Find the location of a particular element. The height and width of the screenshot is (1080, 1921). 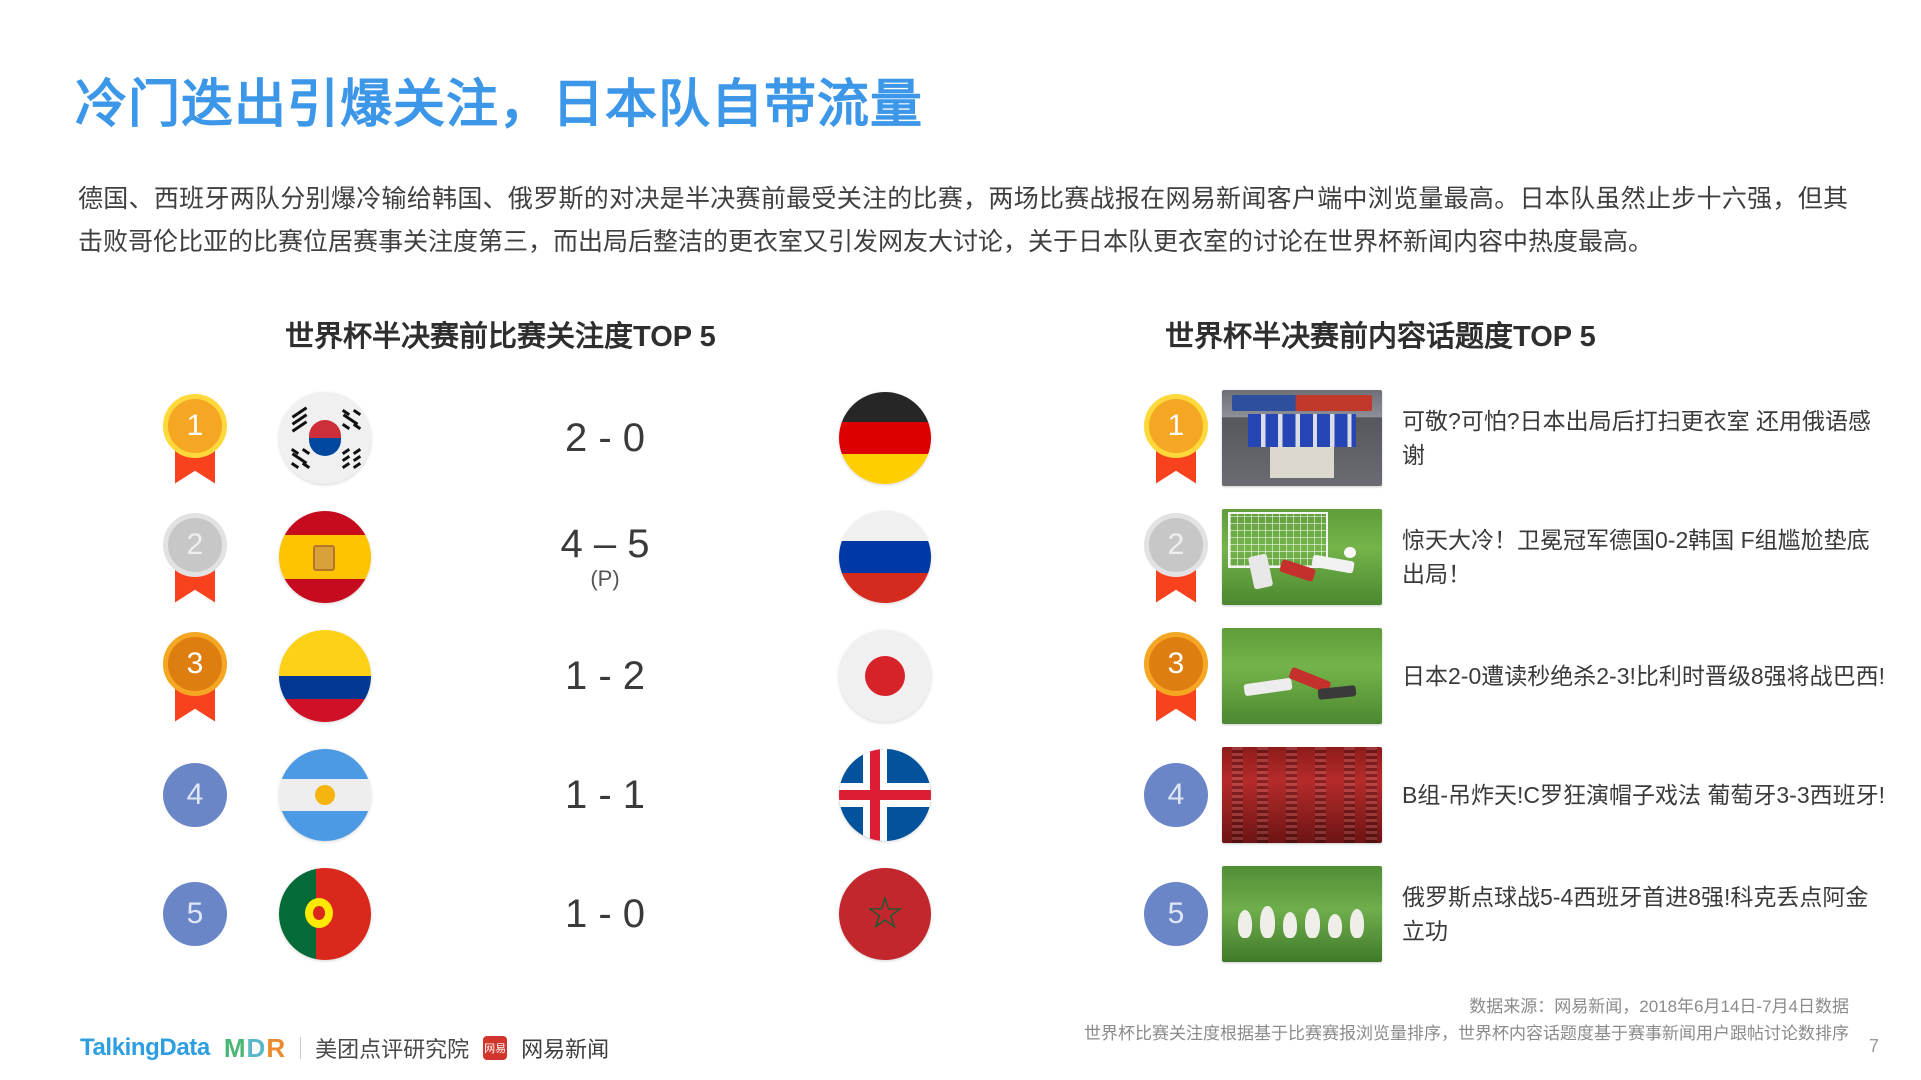

score-note: (P) is located at coordinates (605, 578).